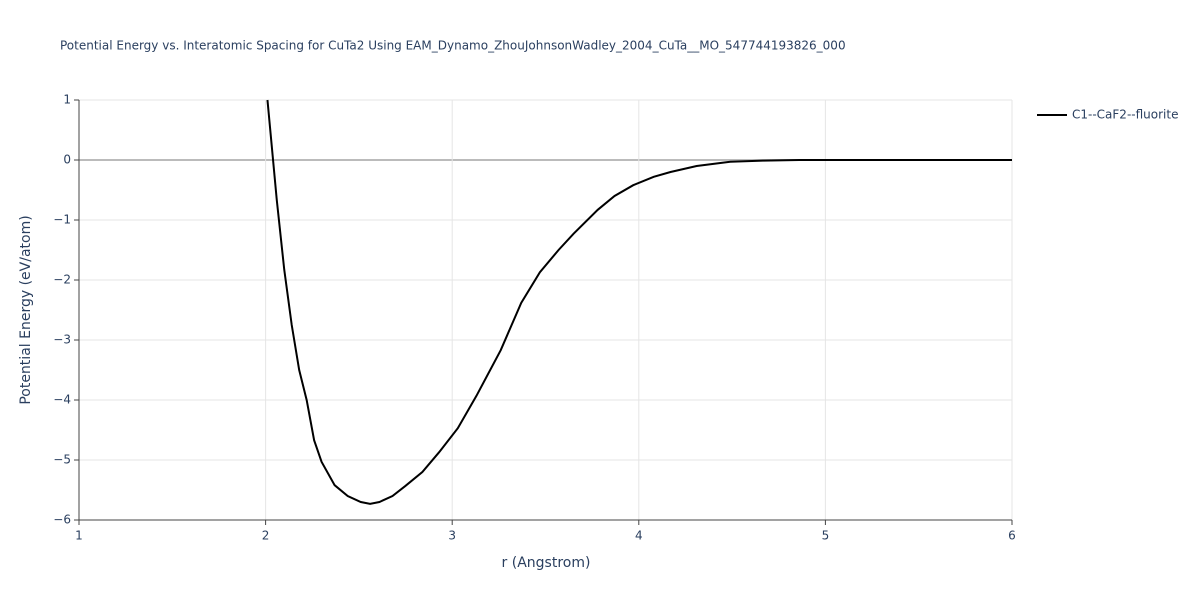  I want to click on x-tick-label: 1, so click(79, 536).